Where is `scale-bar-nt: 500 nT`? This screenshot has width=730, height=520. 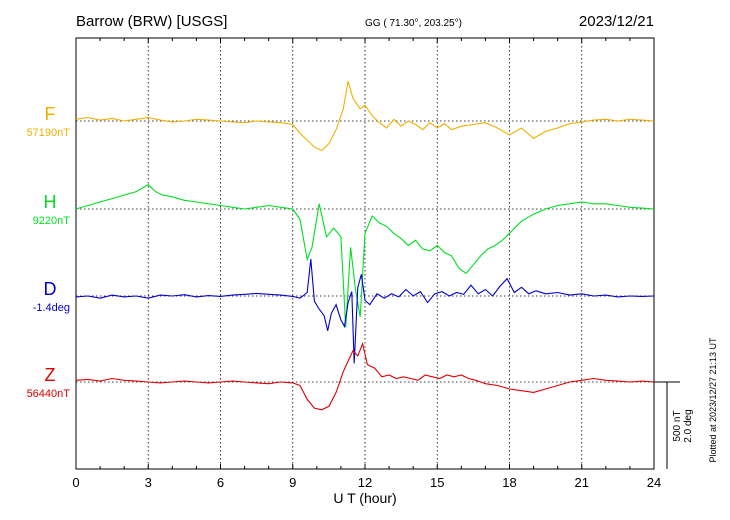
scale-bar-nt: 500 nT is located at coordinates (677, 425).